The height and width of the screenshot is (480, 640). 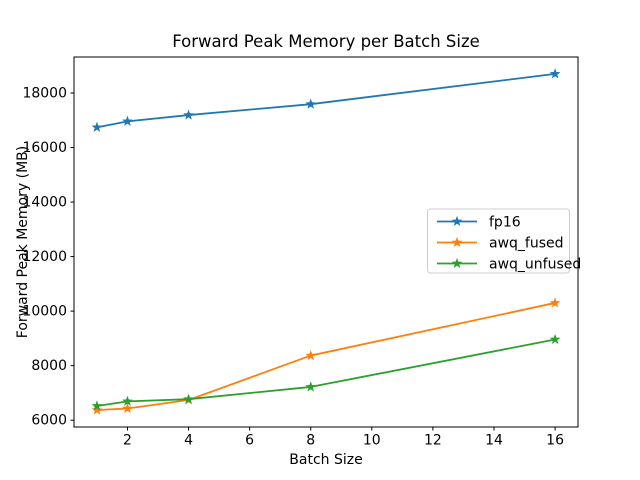 What do you see at coordinates (457, 242) in the screenshot?
I see `legend-sample-marker-awq_fused` at bounding box center [457, 242].